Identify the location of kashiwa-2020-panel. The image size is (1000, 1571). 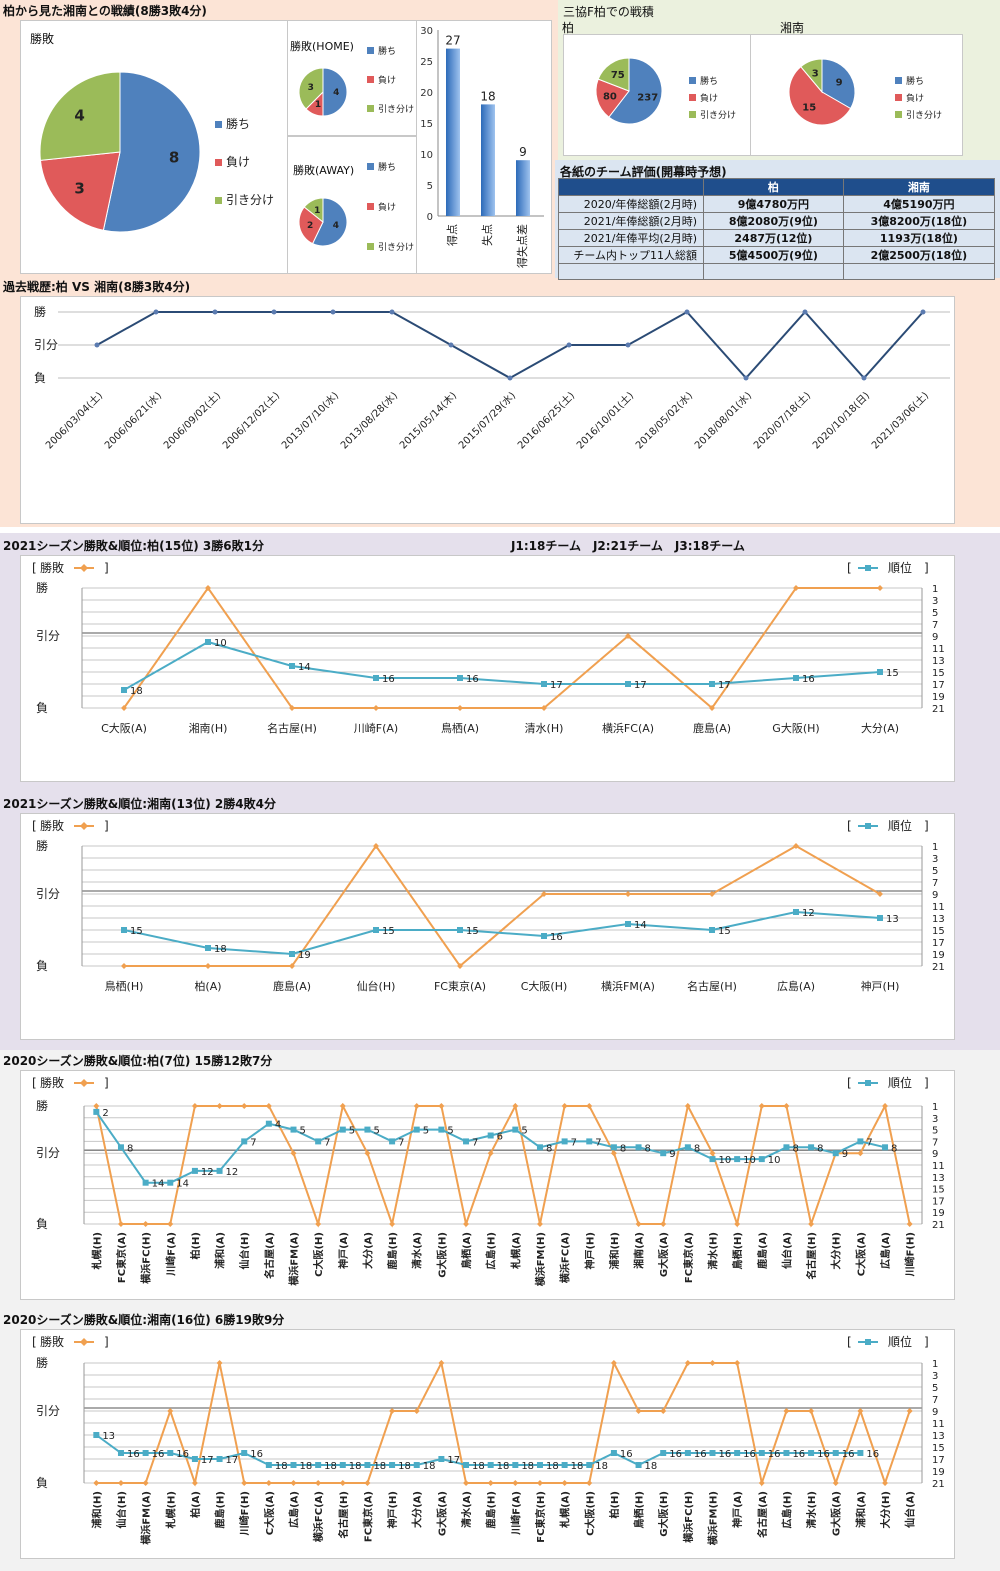
(487, 1185).